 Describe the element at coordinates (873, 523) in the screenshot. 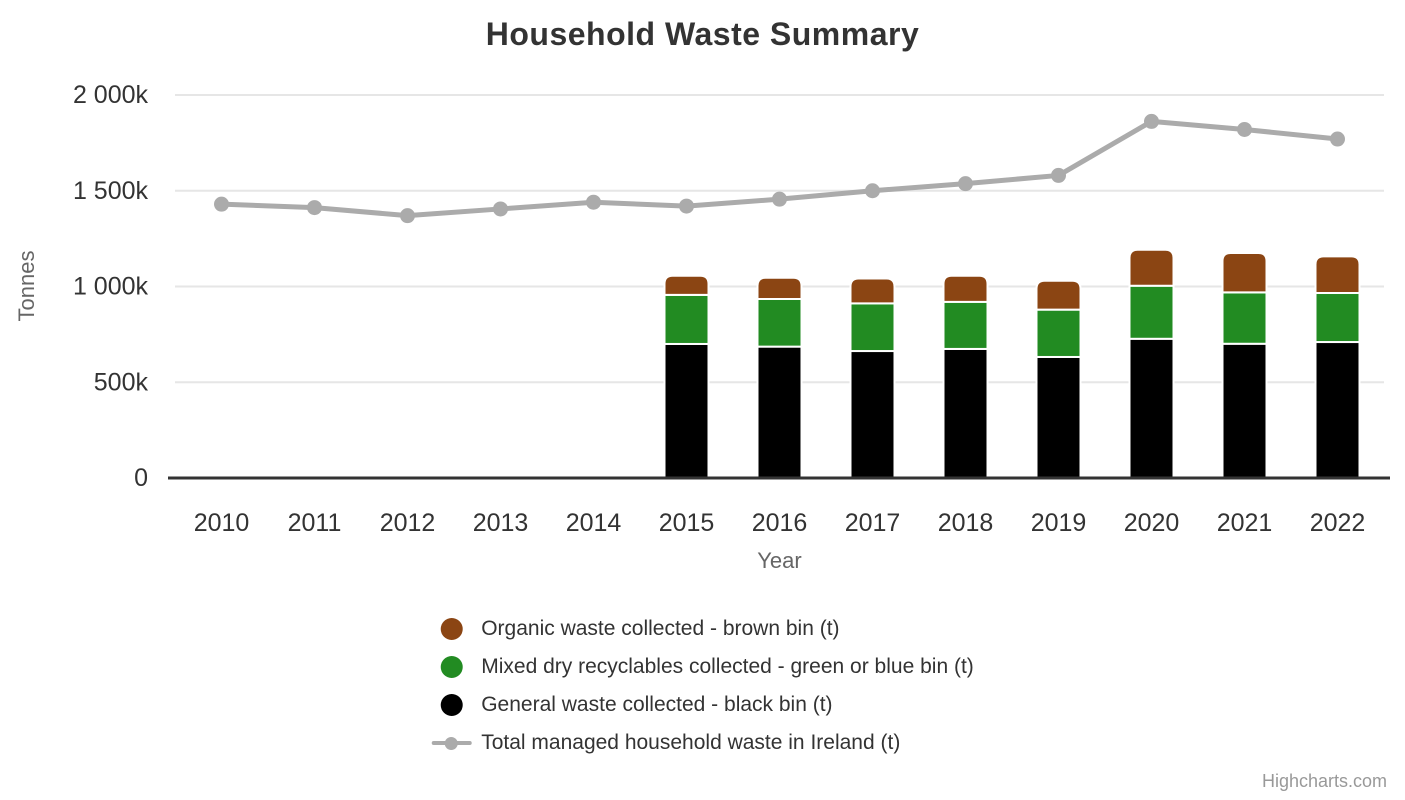

I see `x-axis-label: 2017` at that location.